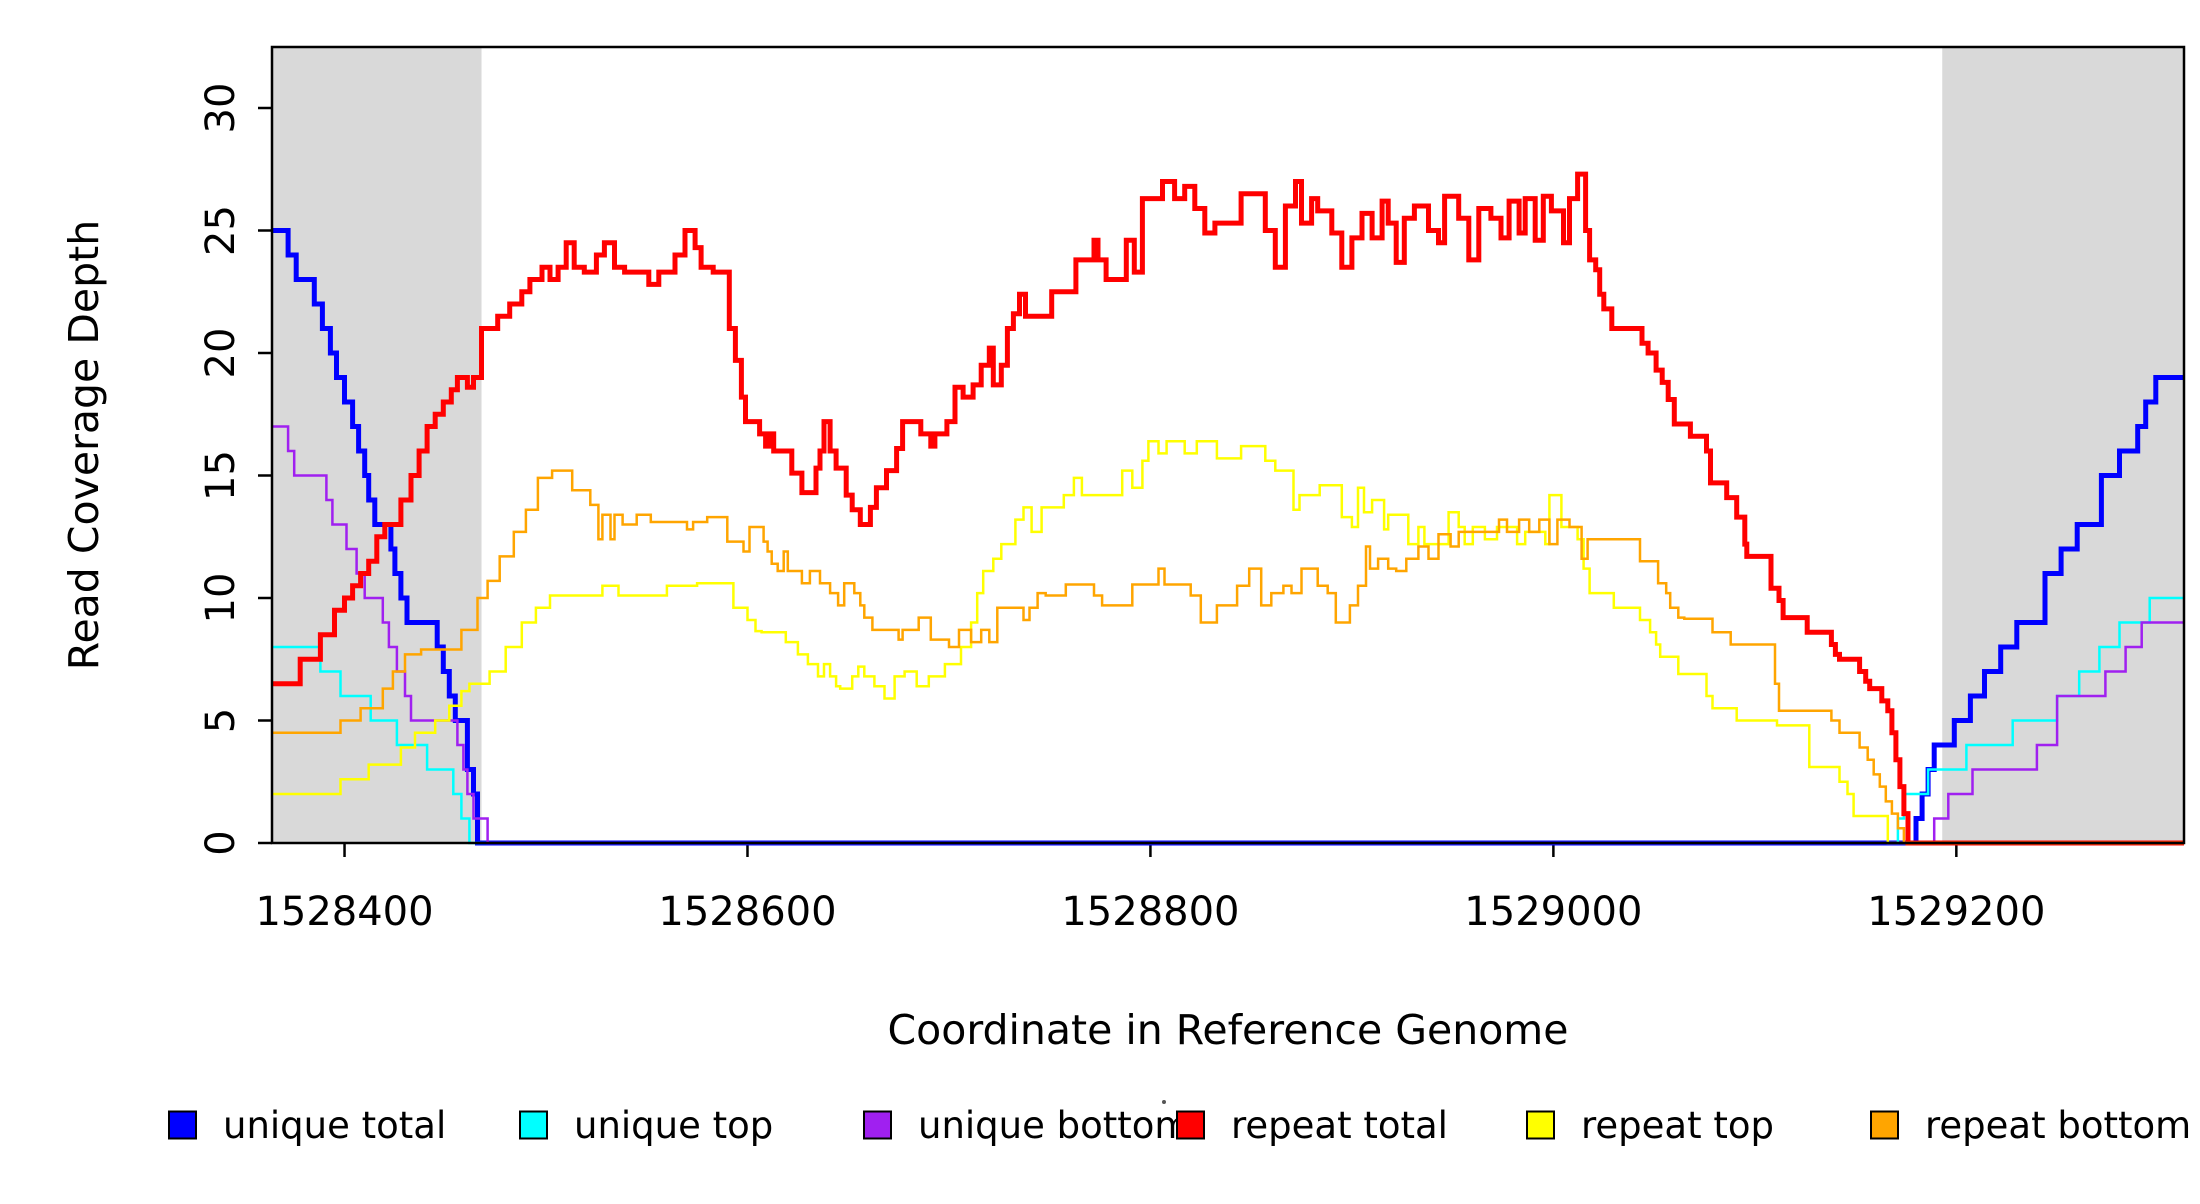 The image size is (2200, 1204). What do you see at coordinates (1677, 1125) in the screenshot?
I see `legend-label-repeat-top: repeat top` at bounding box center [1677, 1125].